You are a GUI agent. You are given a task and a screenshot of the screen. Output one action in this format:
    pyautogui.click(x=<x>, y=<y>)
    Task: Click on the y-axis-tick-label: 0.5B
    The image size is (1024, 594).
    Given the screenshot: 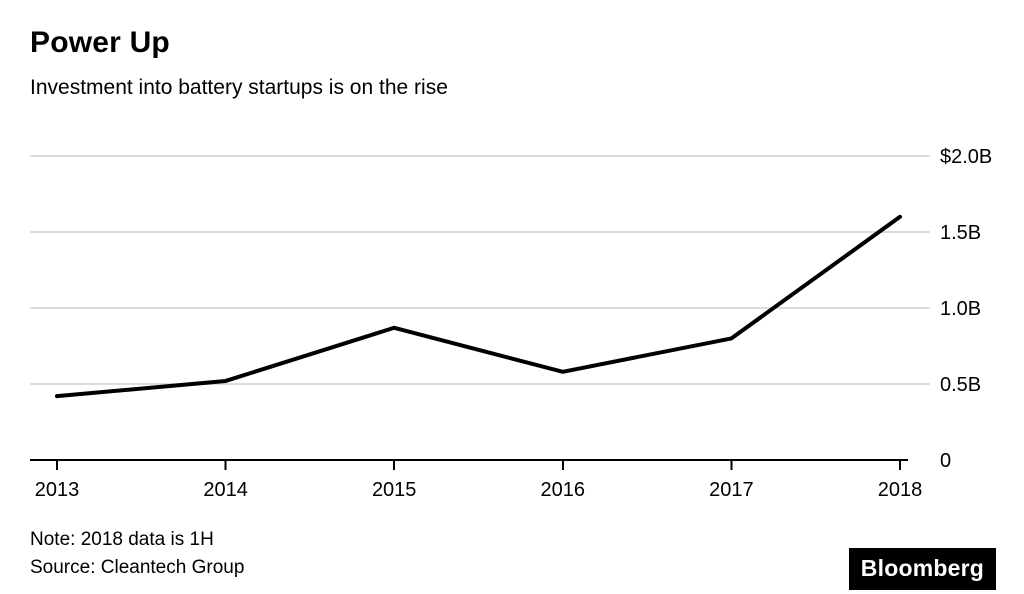 What is the action you would take?
    pyautogui.click(x=960, y=385)
    